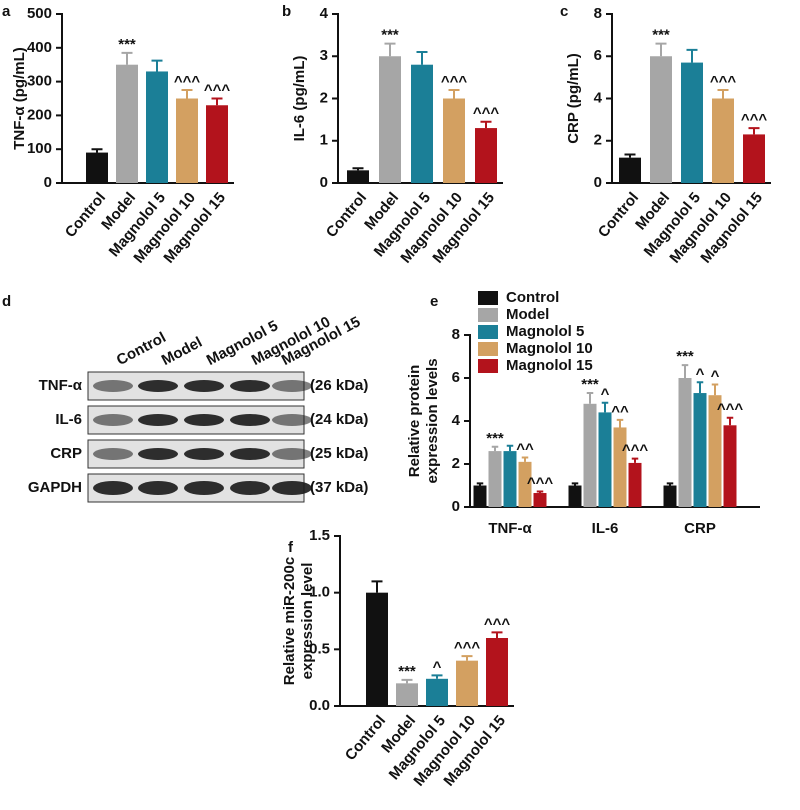 Image resolution: width=800 pixels, height=810 pixels. What do you see at coordinates (339, 487) in the screenshot?
I see `size-label: (37 kDa)` at bounding box center [339, 487].